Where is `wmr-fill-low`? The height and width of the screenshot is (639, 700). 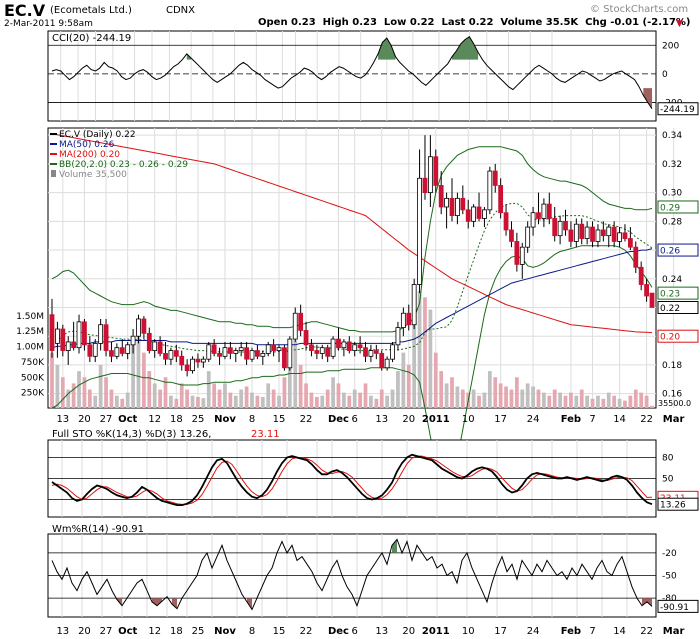
wmr-fill-low is located at coordinates (249, 604).